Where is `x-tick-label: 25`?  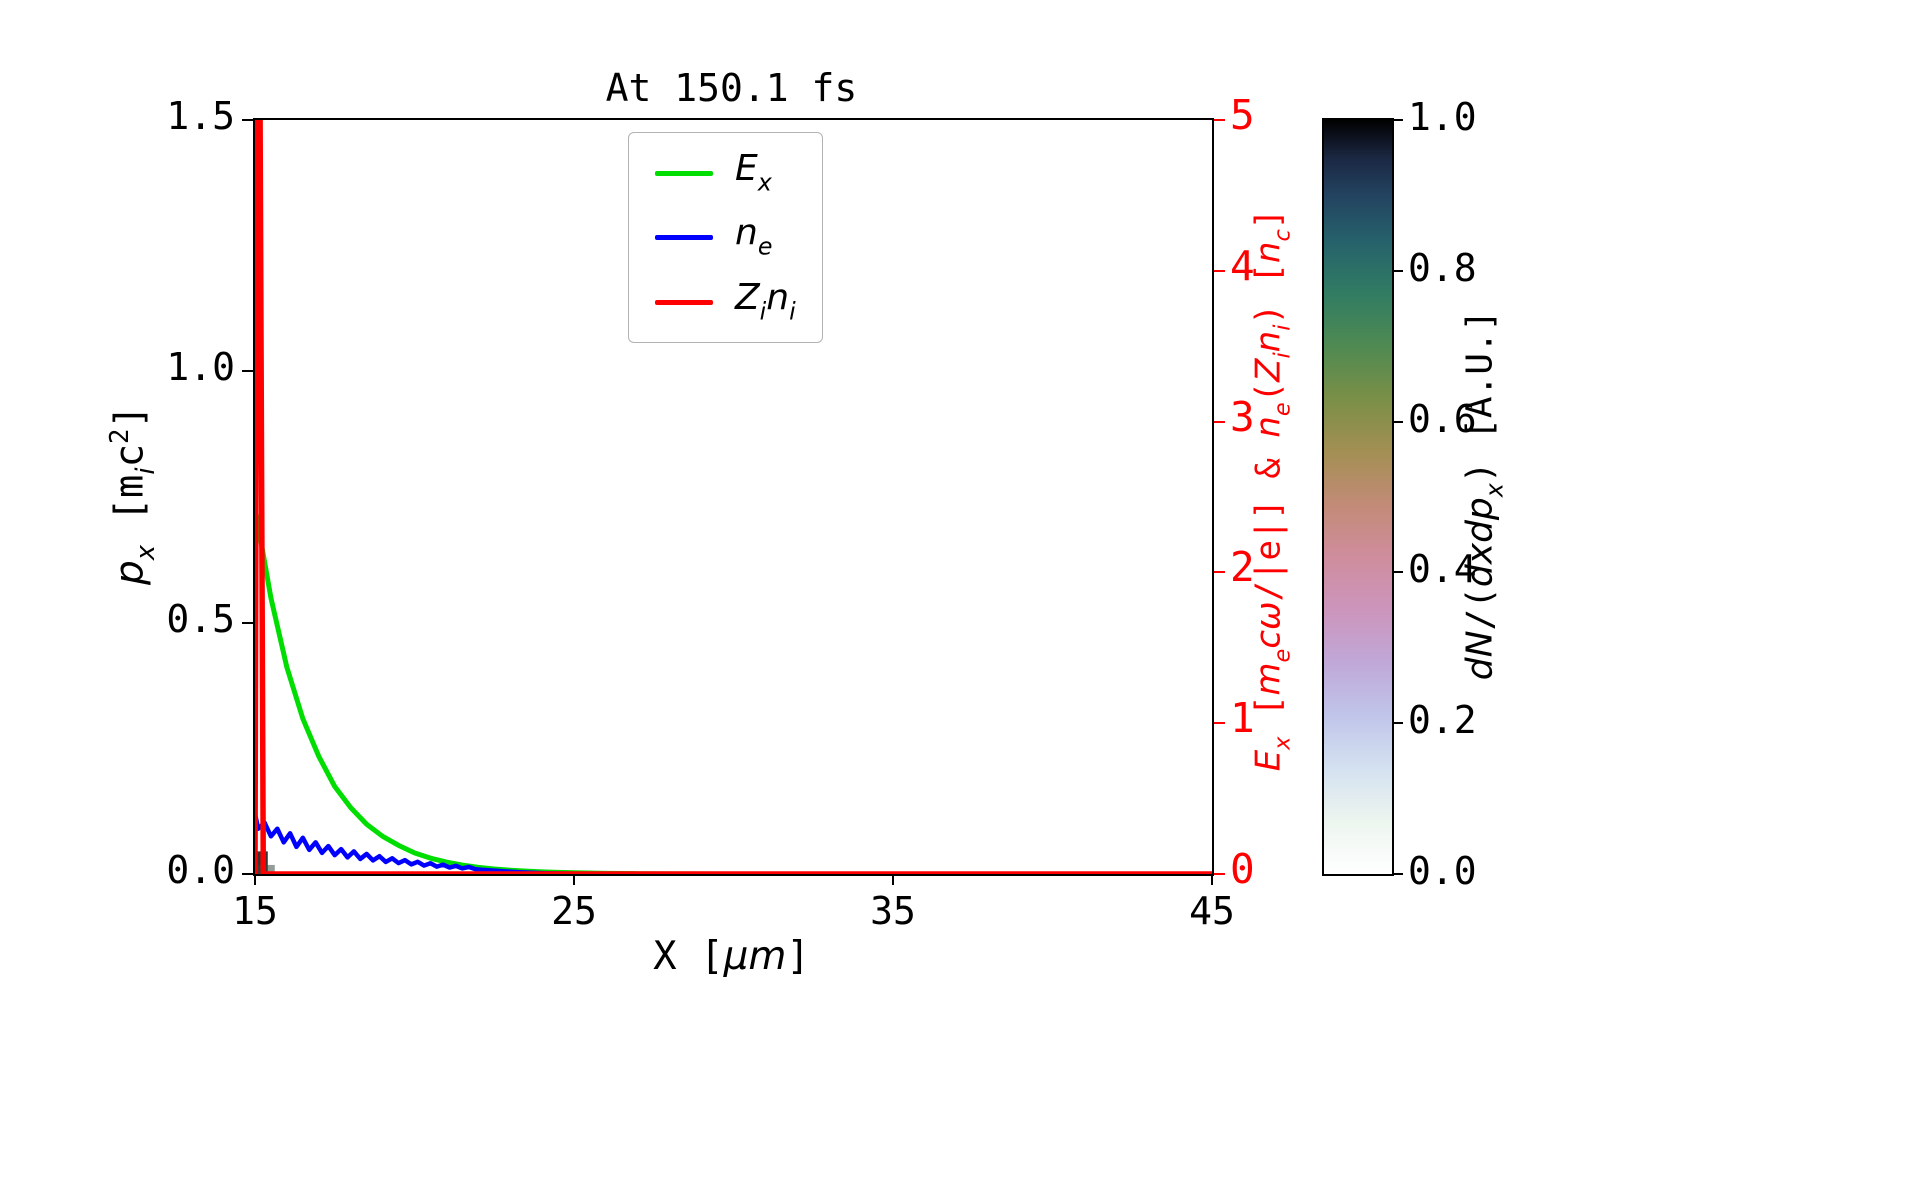
x-tick-label: 25 is located at coordinates (574, 911).